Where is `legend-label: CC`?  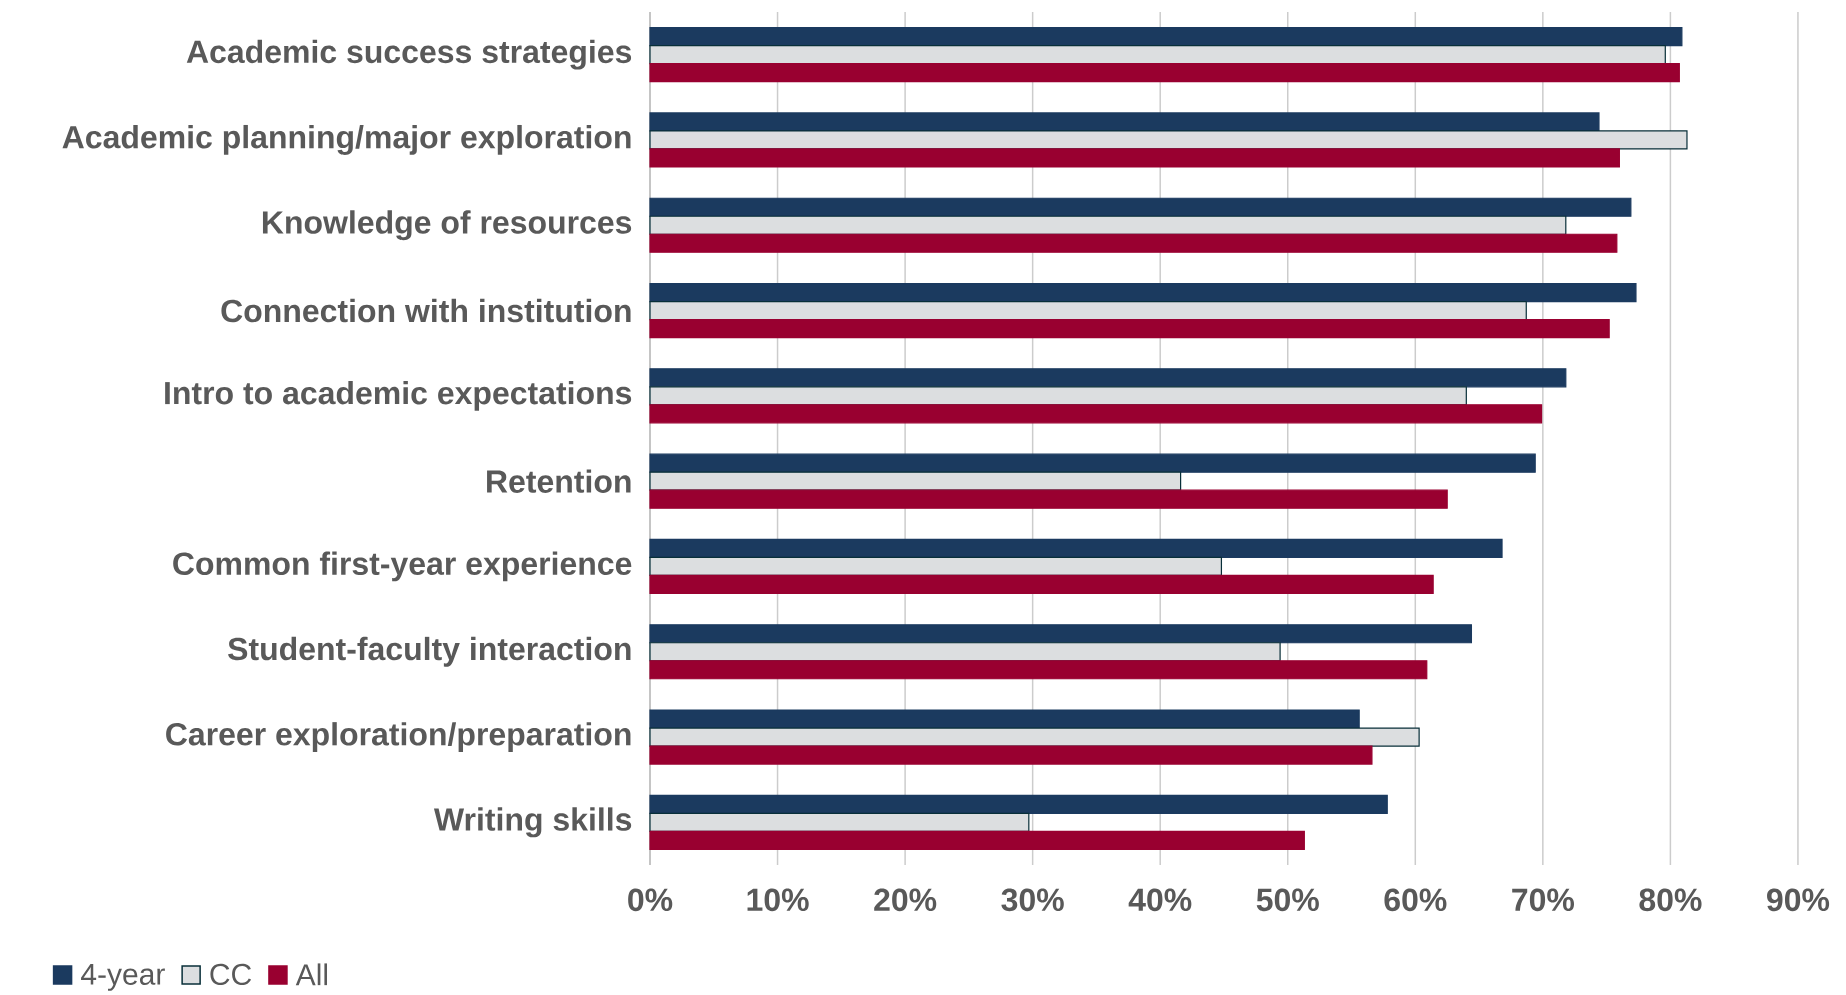 legend-label: CC is located at coordinates (231, 974).